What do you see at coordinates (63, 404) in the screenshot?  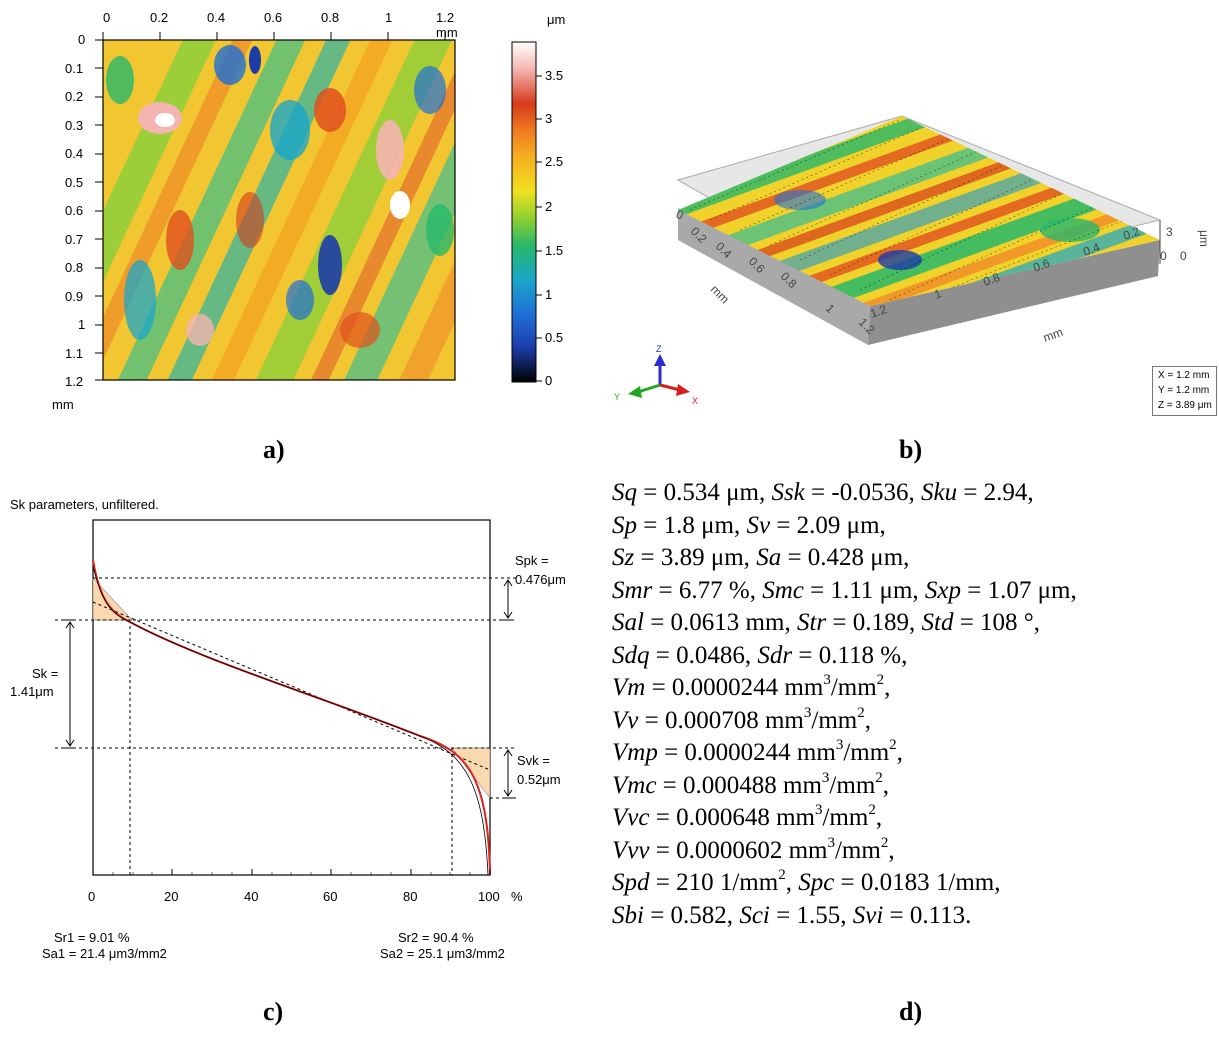 I see `y-unit-label: mm` at bounding box center [63, 404].